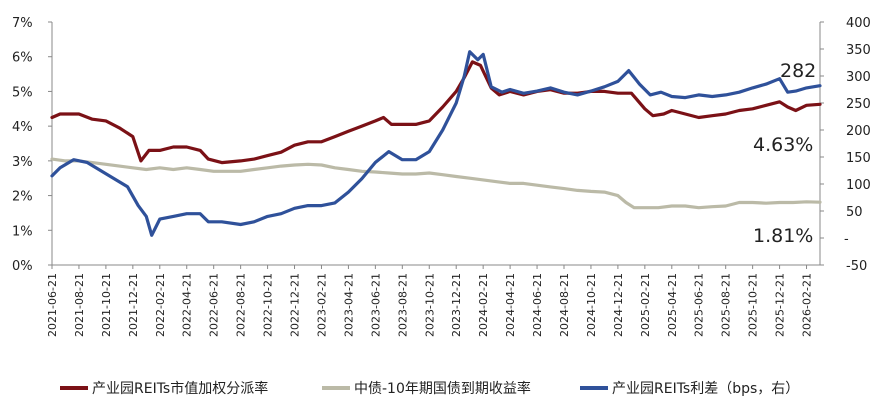 The width and height of the screenshot is (889, 417). Describe the element at coordinates (726, 305) in the screenshot. I see `x-axis-tick-label: 2025-08-21` at that location.